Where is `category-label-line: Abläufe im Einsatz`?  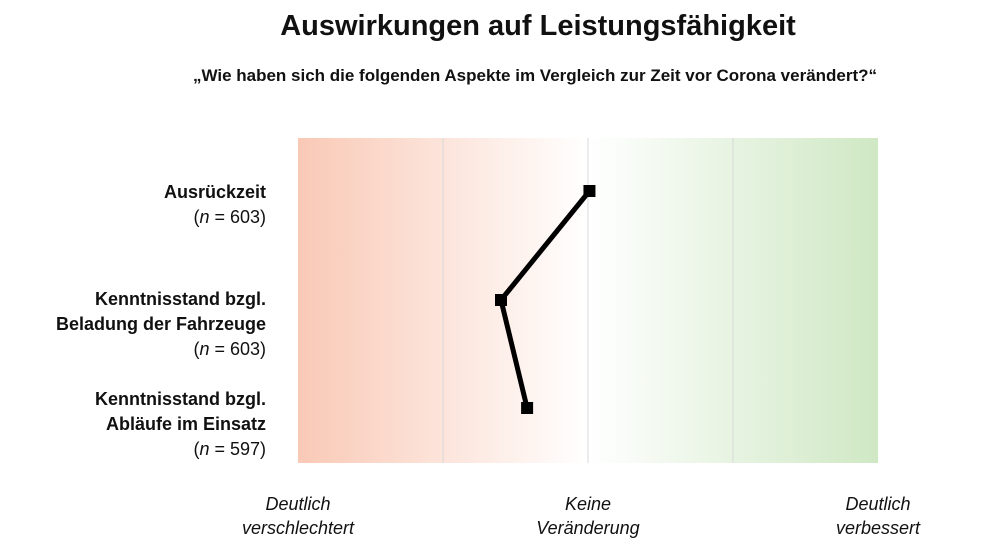
category-label-line: Abläufe im Einsatz is located at coordinates (185, 424).